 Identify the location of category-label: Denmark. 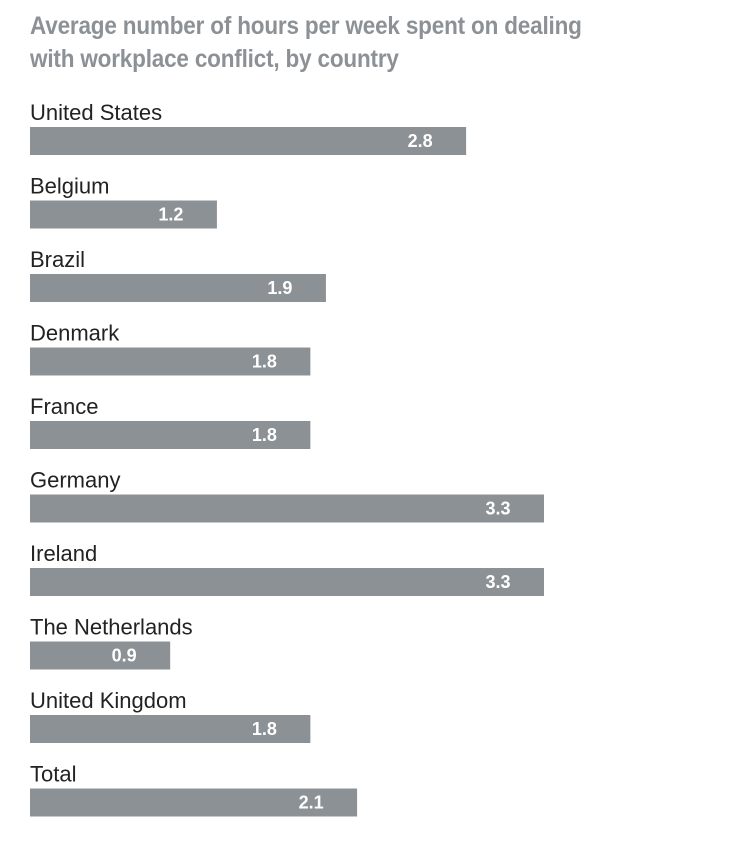
(75, 333).